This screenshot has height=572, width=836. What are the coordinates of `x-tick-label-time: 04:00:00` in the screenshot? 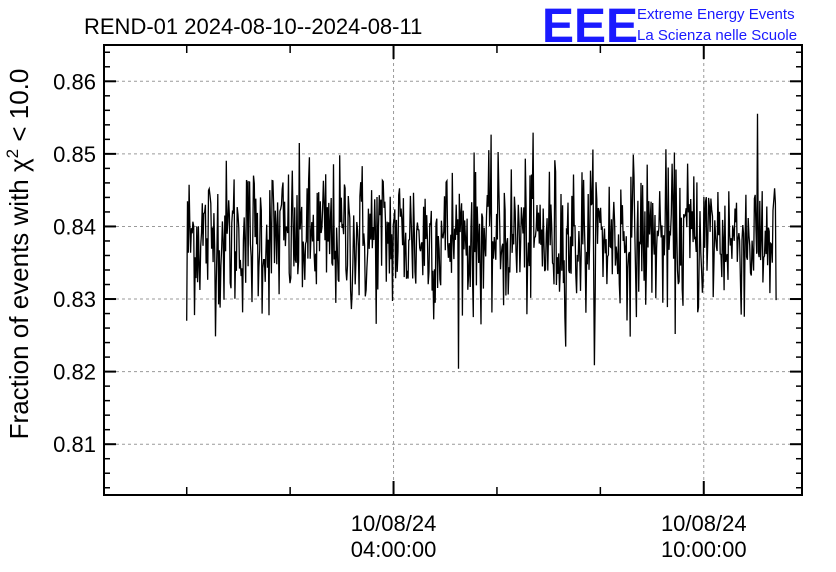 It's located at (394, 549).